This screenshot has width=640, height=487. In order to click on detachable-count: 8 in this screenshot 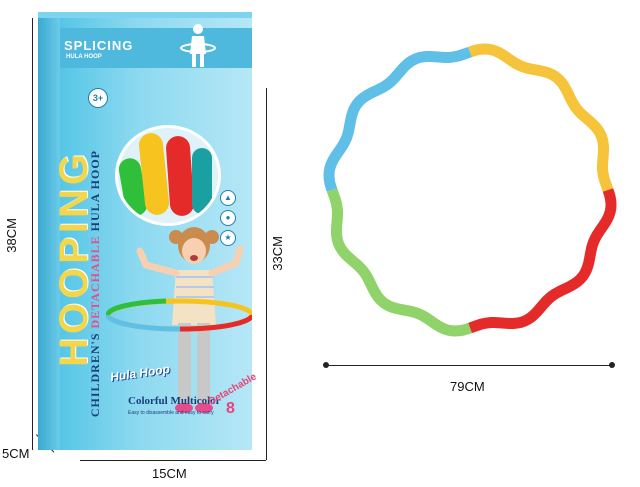, I will do `click(230, 408)`.